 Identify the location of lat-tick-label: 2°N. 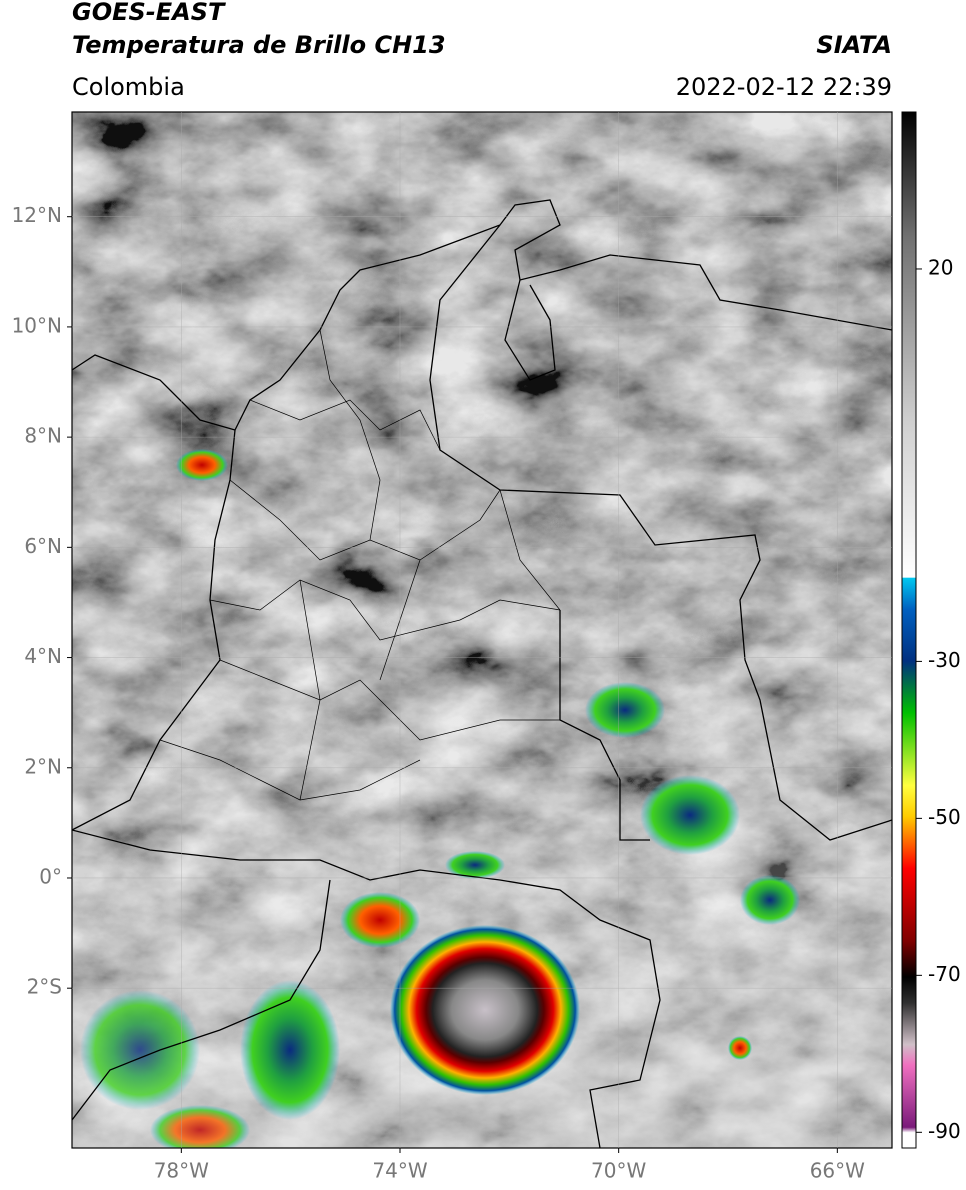
(43, 766).